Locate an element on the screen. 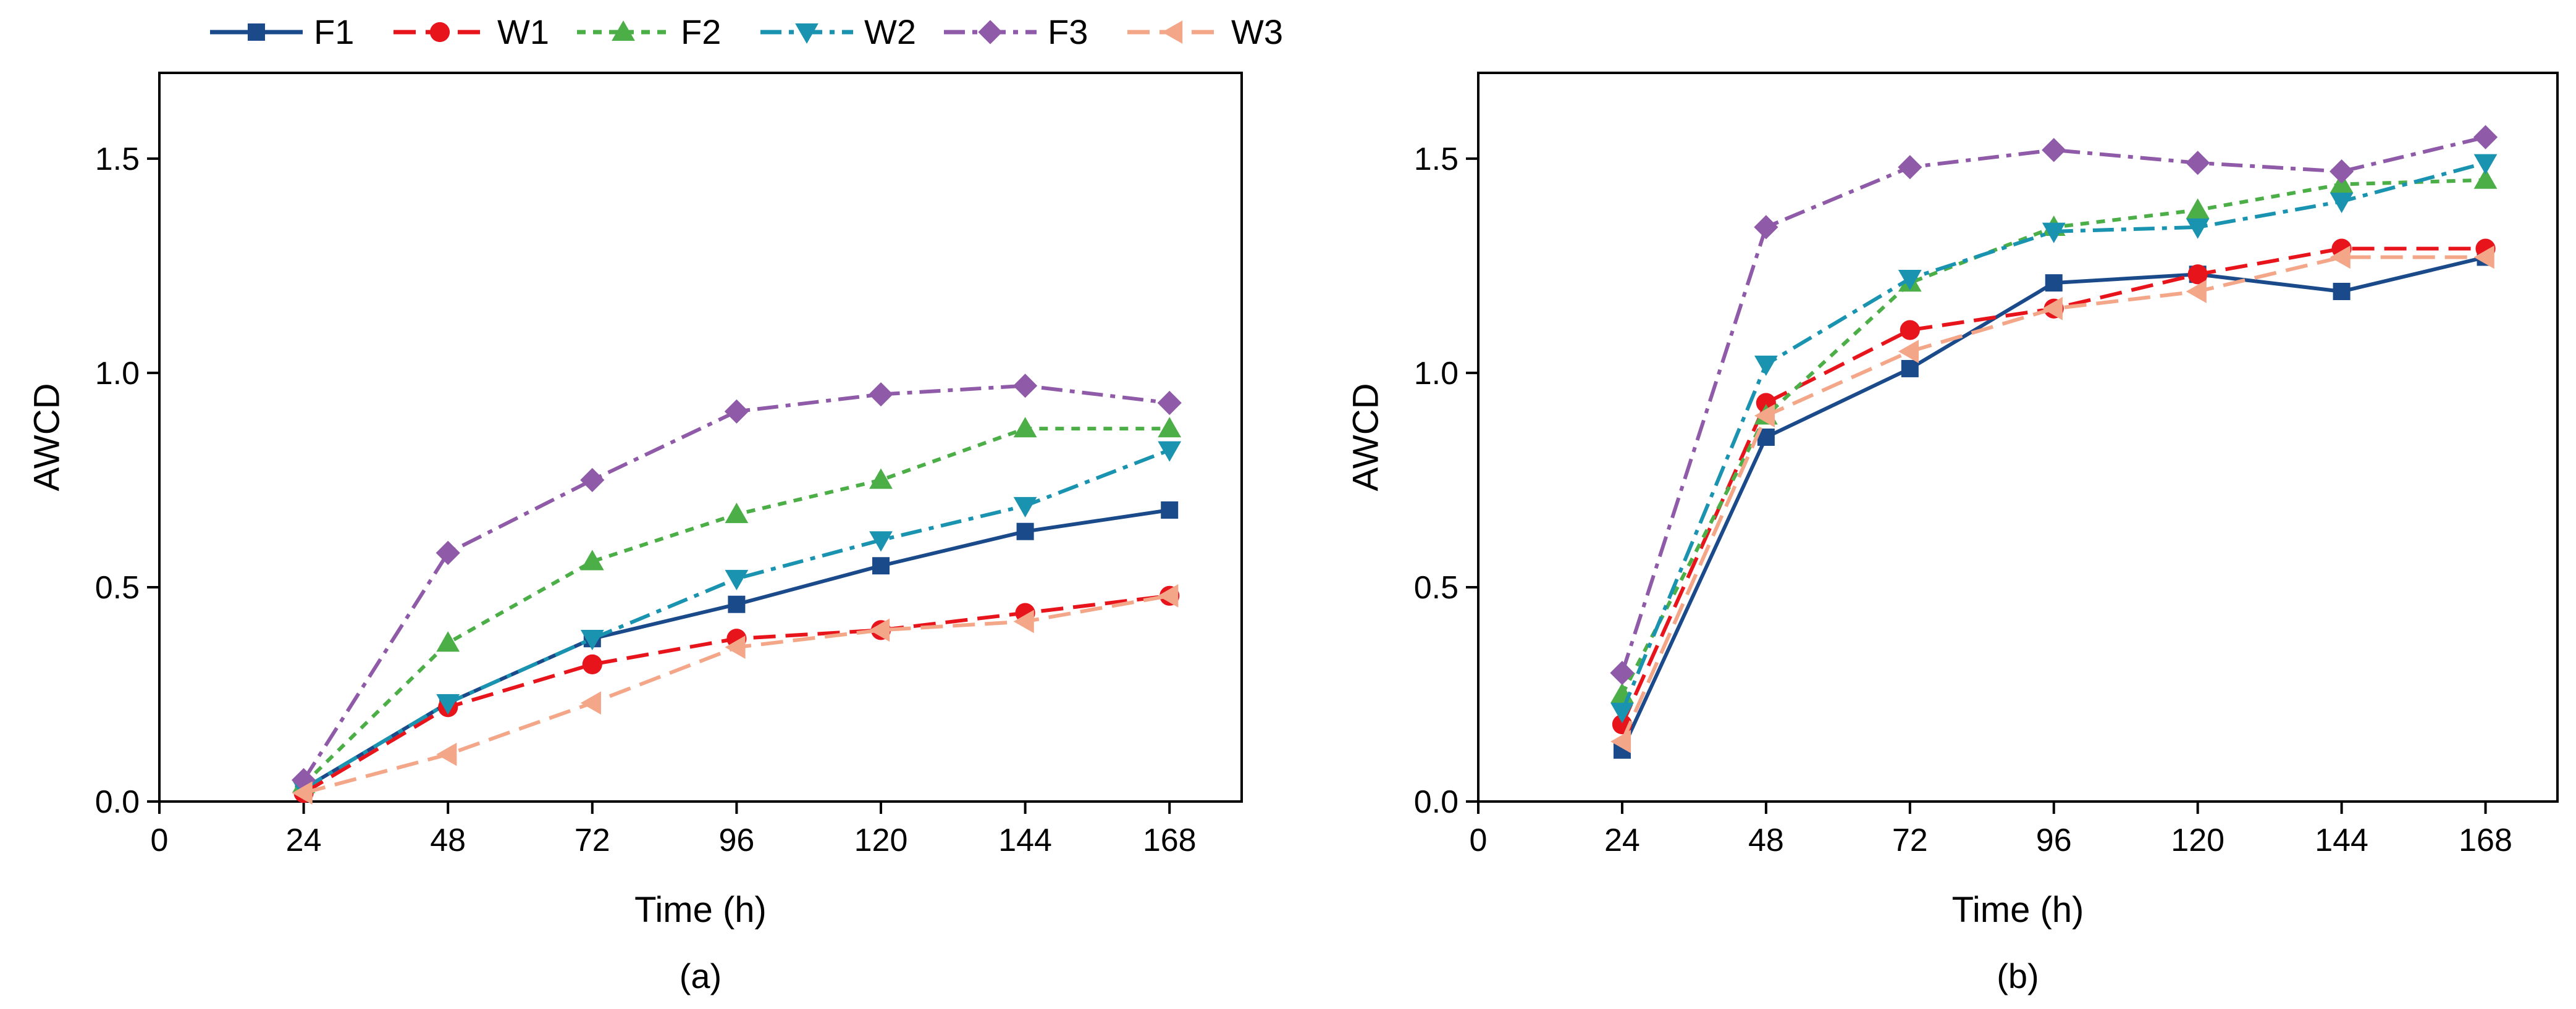 The image size is (2576, 1009). panel-a-x-tick-label: 48 is located at coordinates (448, 841).